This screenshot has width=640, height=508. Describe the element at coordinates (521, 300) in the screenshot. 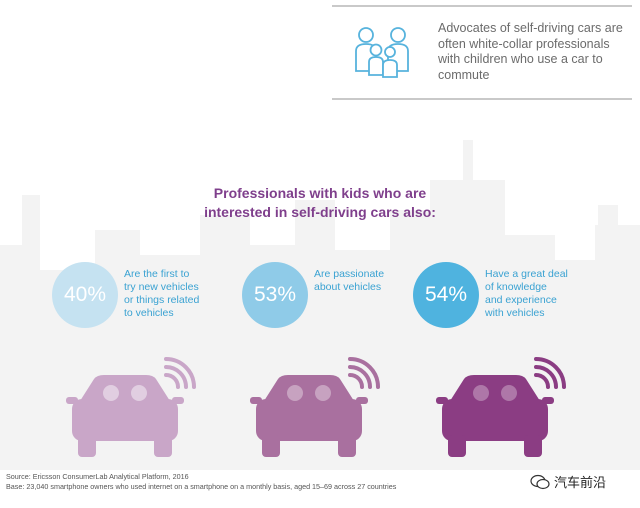

I see `stat-description-line: and experience` at that location.